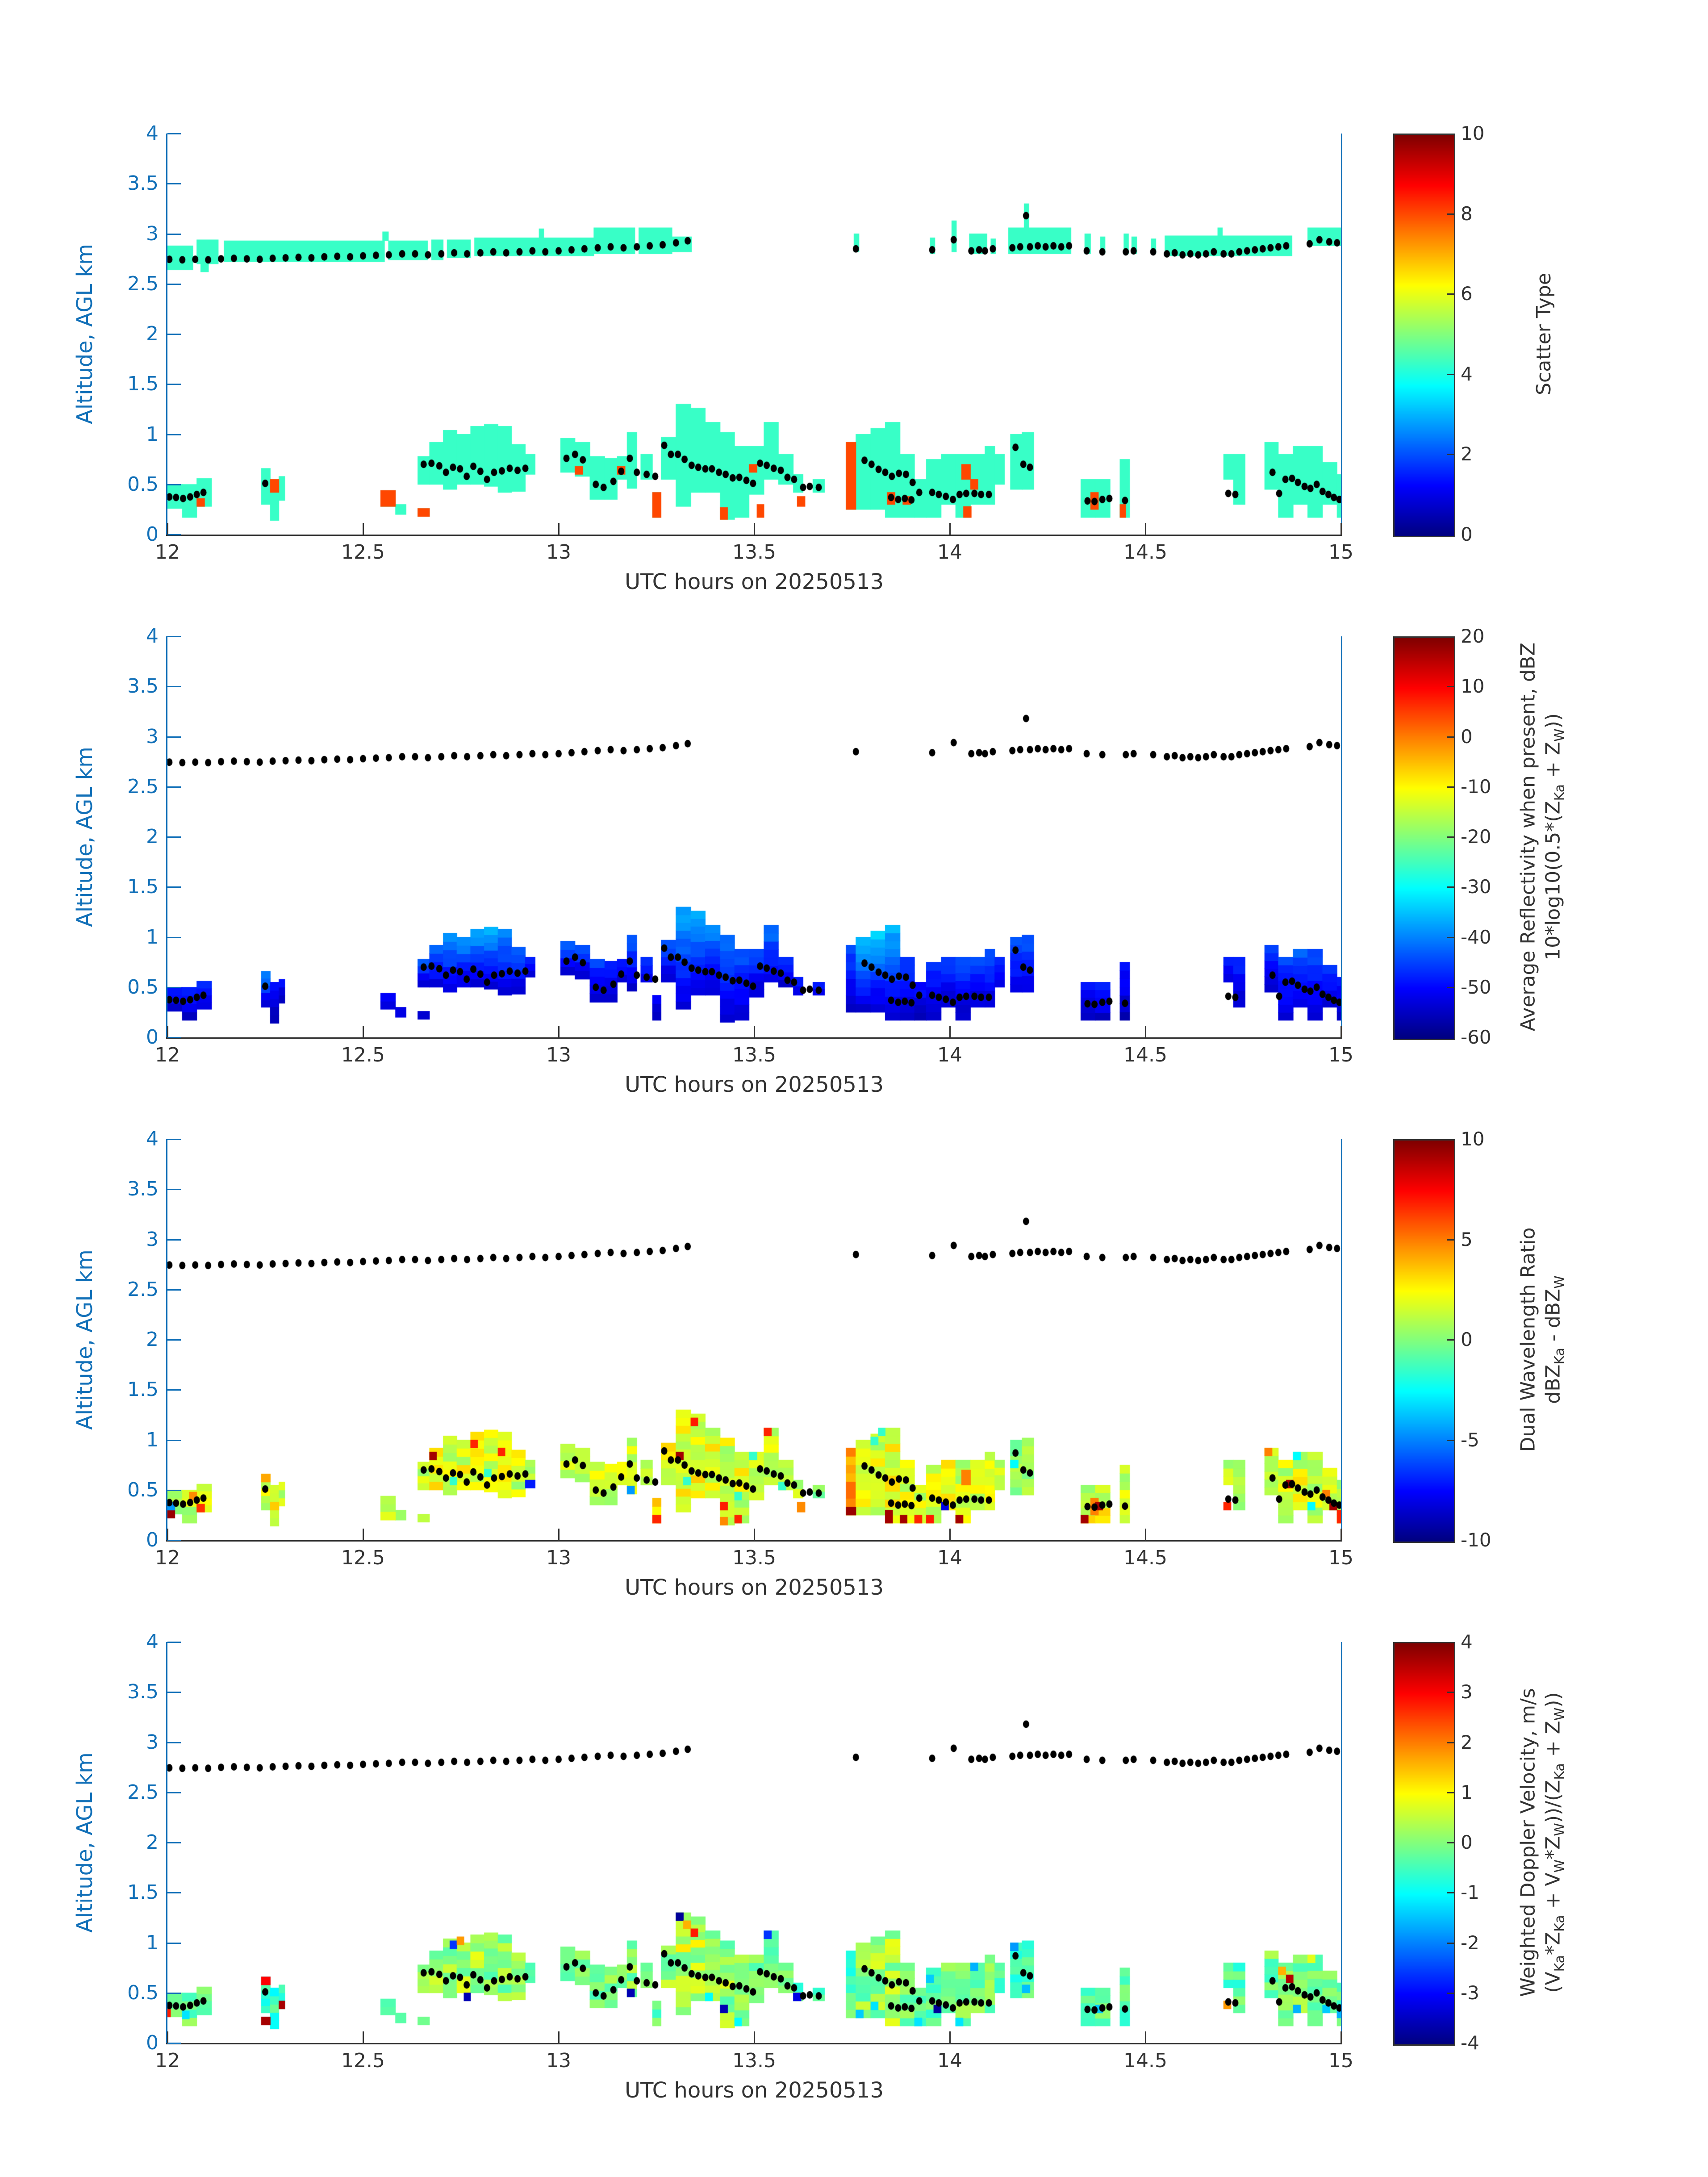  What do you see at coordinates (754, 2060) in the screenshot?
I see `x-tick-label: 13.5` at bounding box center [754, 2060].